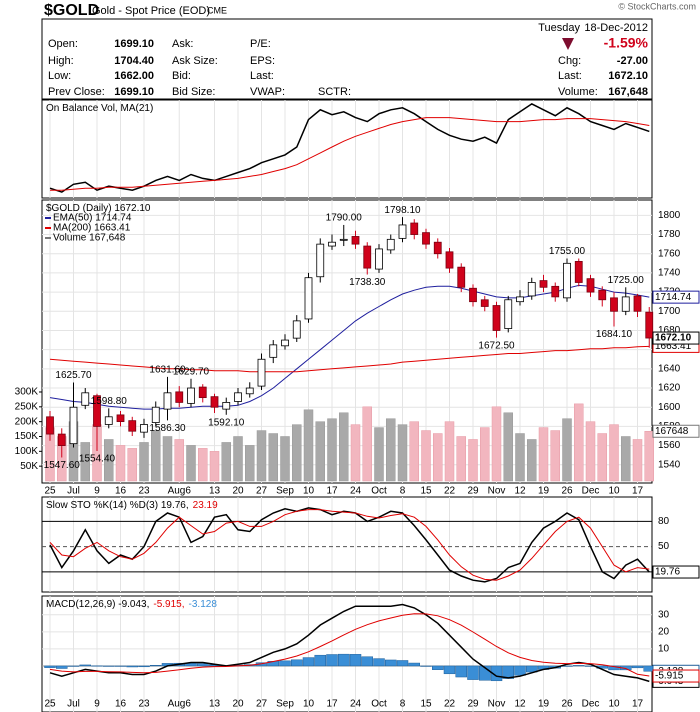  I want to click on price-annotation: 1725.00, so click(626, 280).